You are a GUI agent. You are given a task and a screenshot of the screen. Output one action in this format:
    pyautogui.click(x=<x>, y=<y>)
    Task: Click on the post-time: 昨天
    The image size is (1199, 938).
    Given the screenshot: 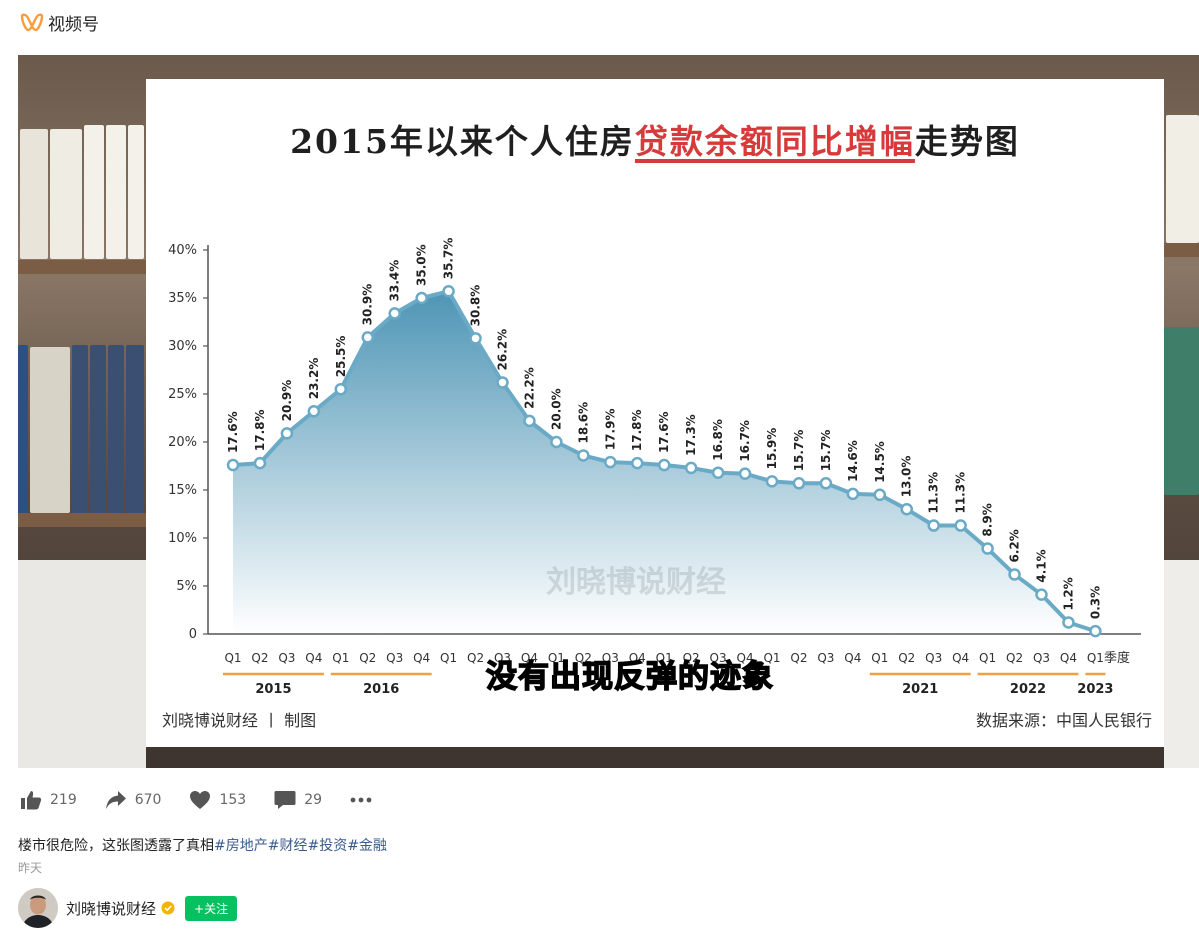 What is the action you would take?
    pyautogui.click(x=30, y=868)
    